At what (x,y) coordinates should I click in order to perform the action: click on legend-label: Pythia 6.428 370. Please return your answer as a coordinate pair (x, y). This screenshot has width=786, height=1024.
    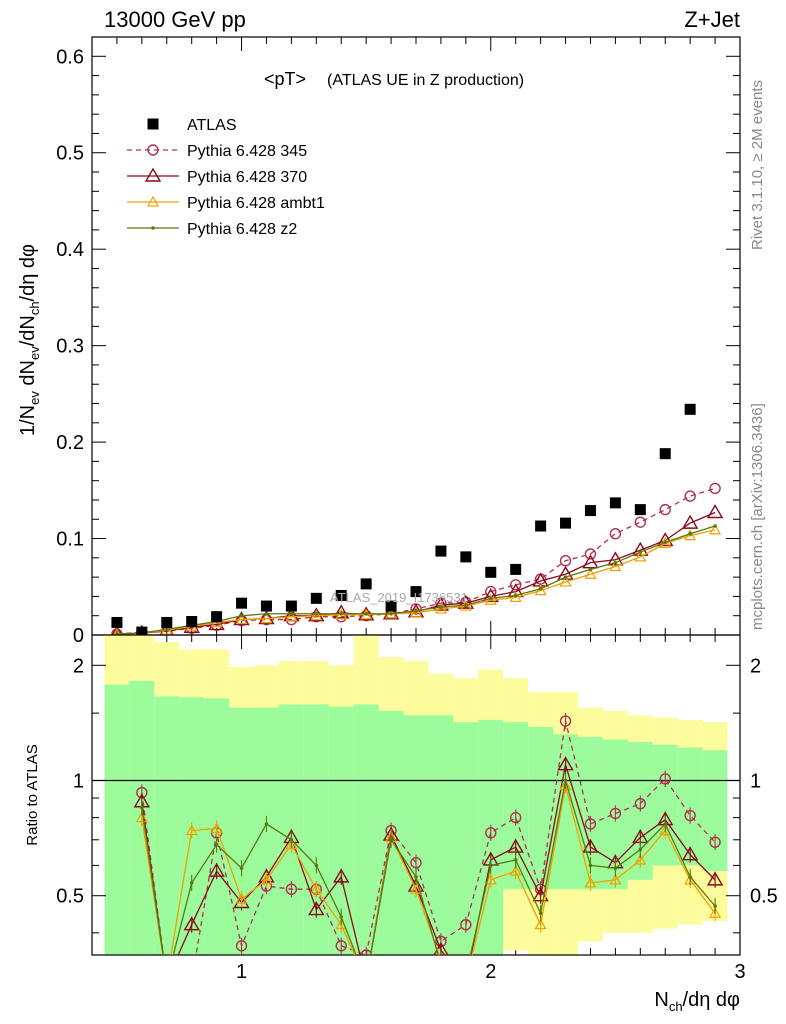
    Looking at the image, I should click on (247, 177).